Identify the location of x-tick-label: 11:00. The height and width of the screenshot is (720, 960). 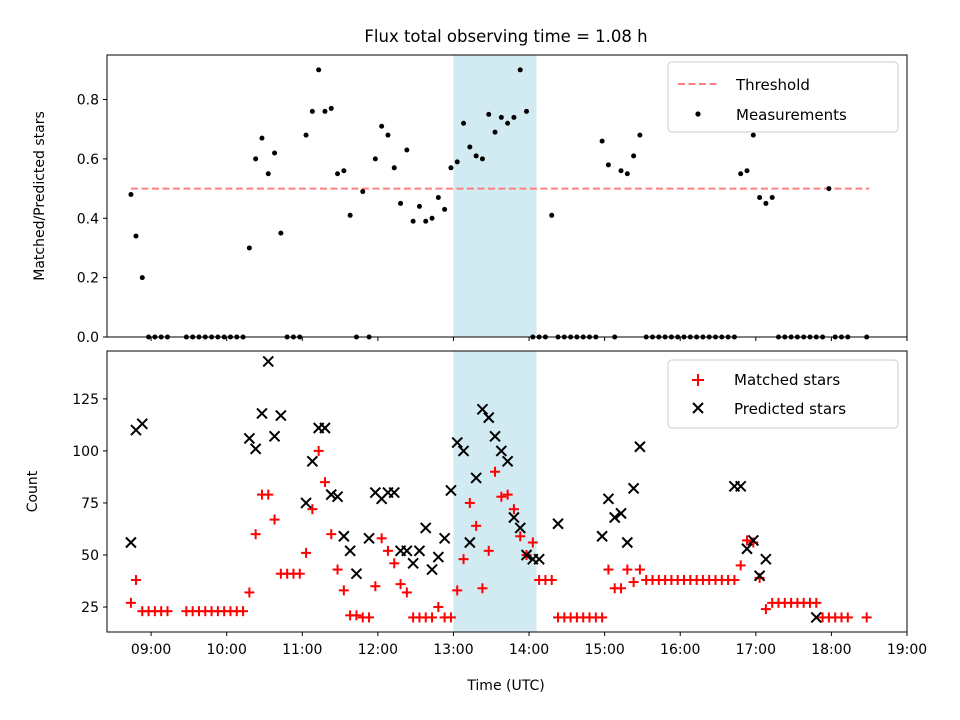
(302, 650).